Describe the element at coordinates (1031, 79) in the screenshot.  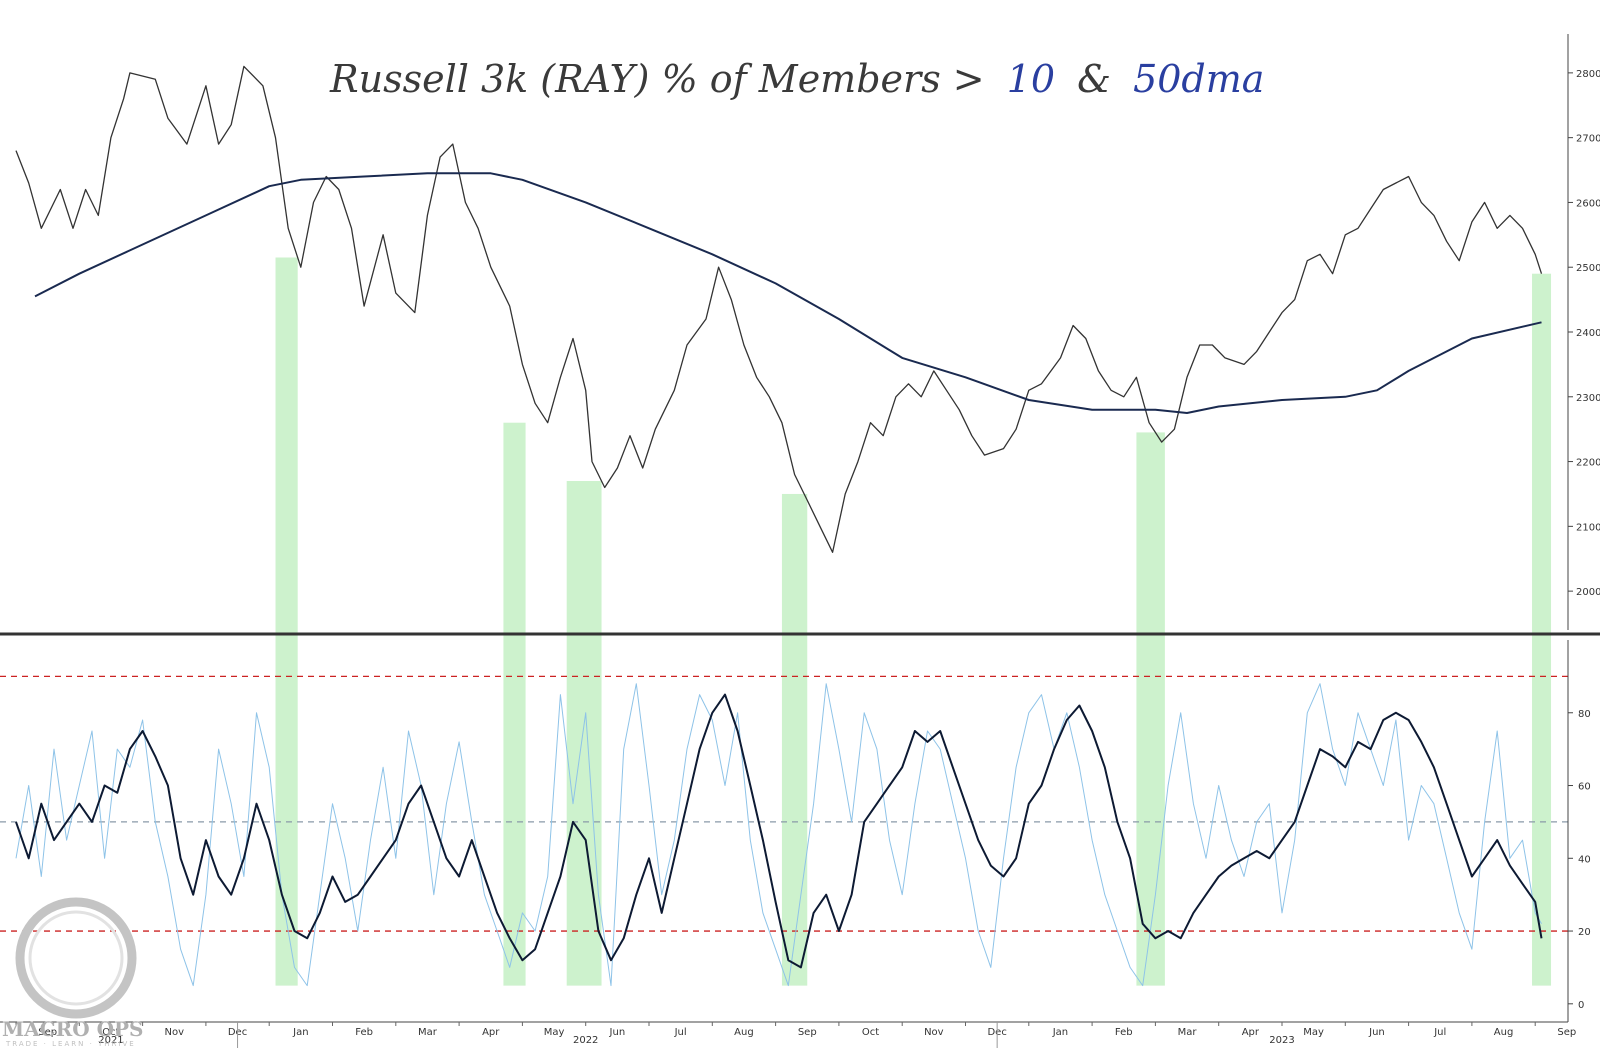
I see `title-highlight-10: 10` at that location.